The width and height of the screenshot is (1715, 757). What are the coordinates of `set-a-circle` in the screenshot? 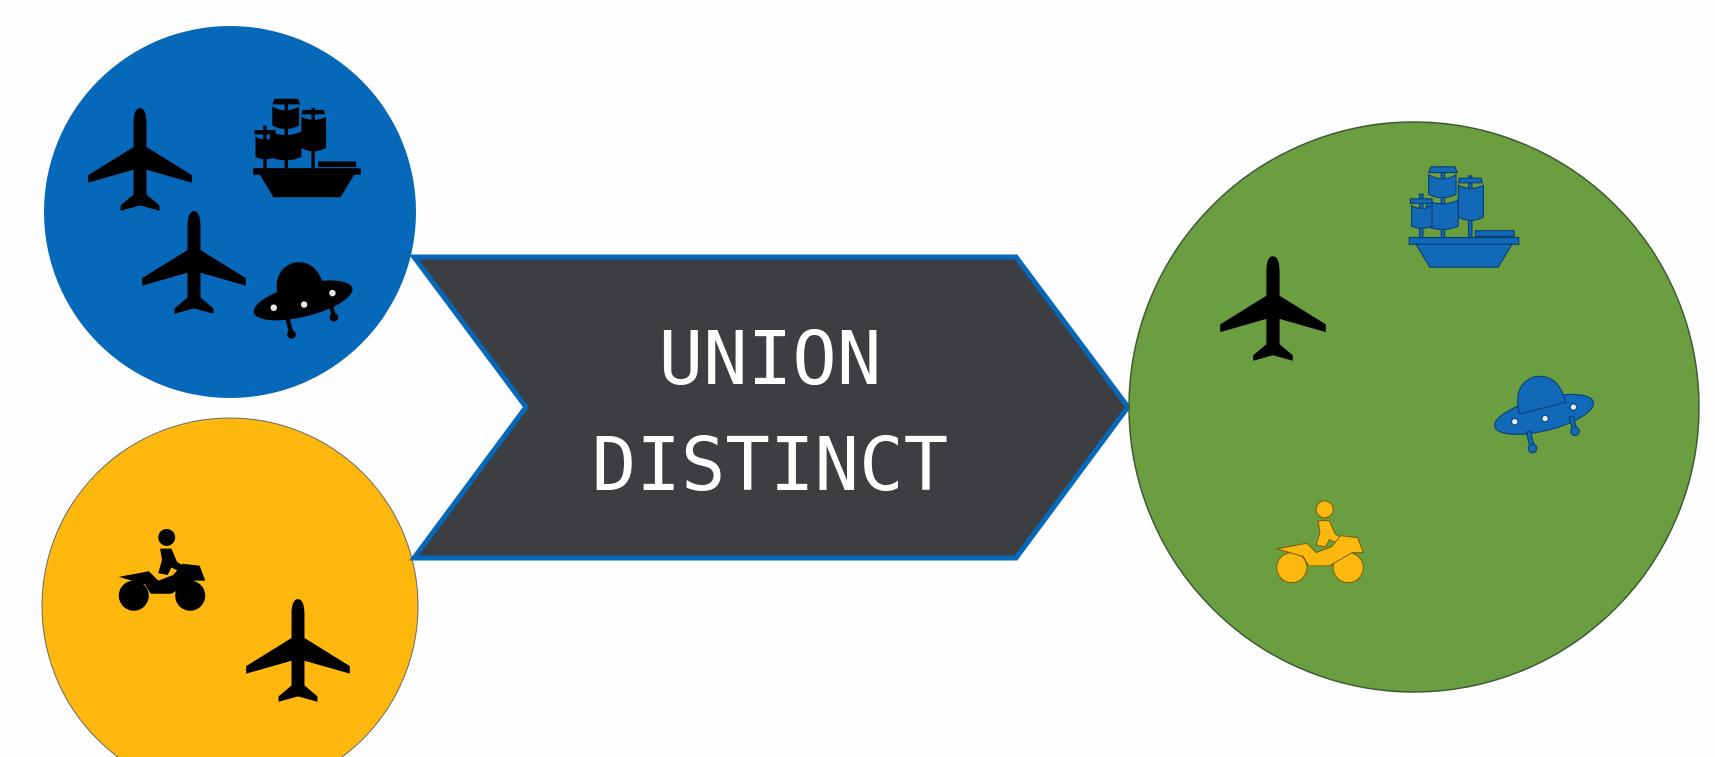 It's located at (230, 212).